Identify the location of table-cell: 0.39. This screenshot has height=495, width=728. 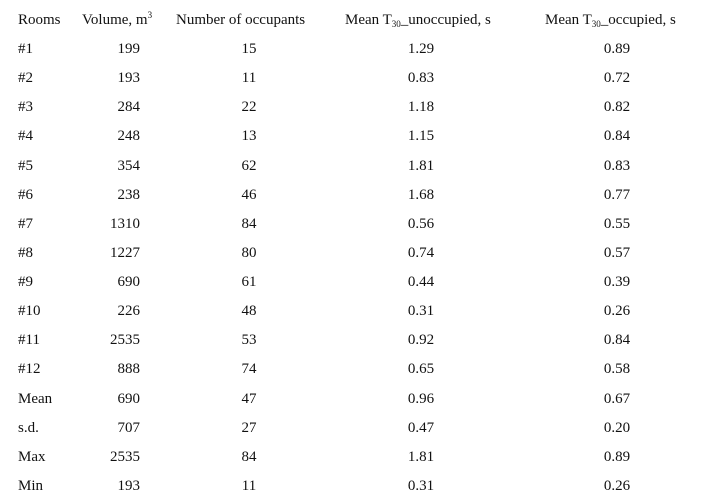
(617, 282).